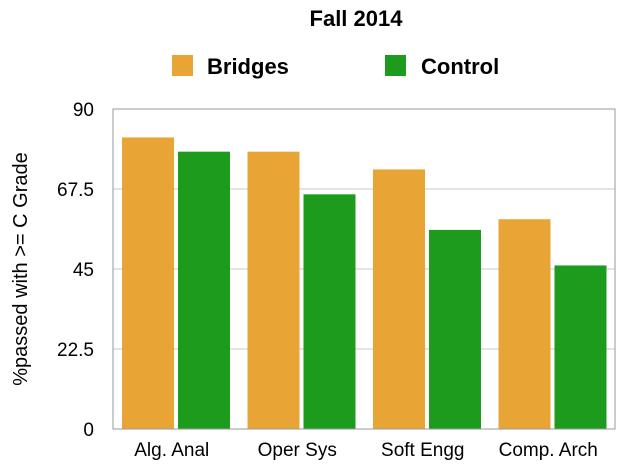  I want to click on y-axis-title: %passed with >= C Grade, so click(21, 268).